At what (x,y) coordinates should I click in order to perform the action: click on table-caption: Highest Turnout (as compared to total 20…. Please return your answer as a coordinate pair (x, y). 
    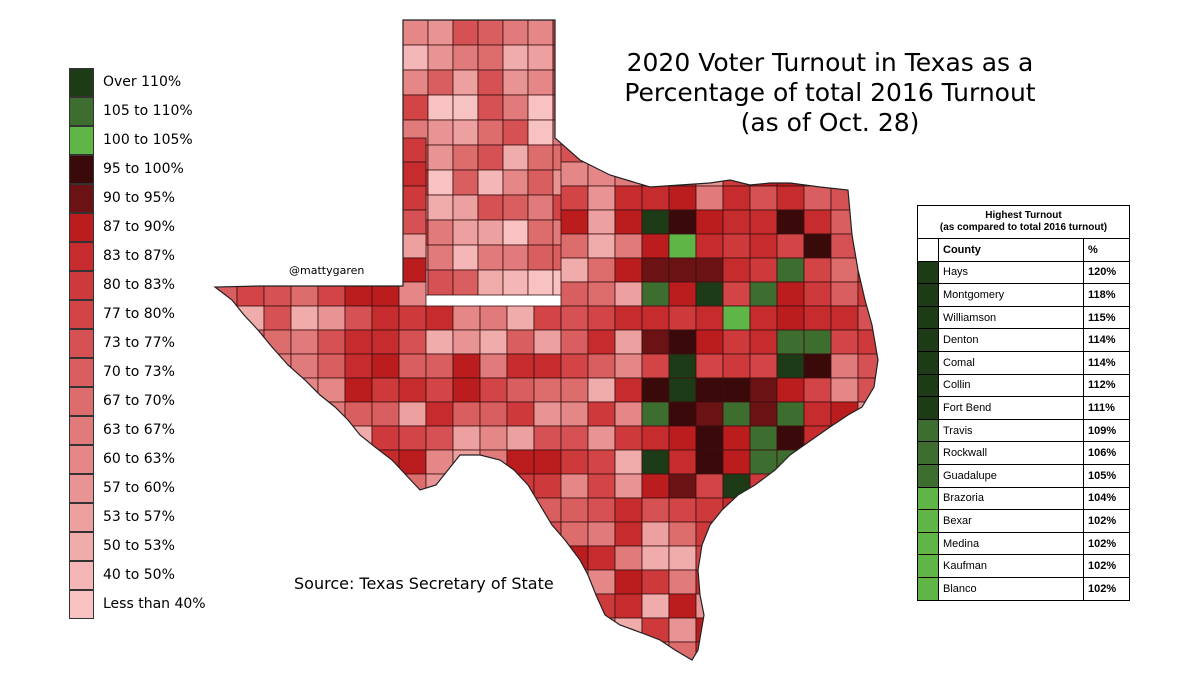
    Looking at the image, I should click on (1023, 222).